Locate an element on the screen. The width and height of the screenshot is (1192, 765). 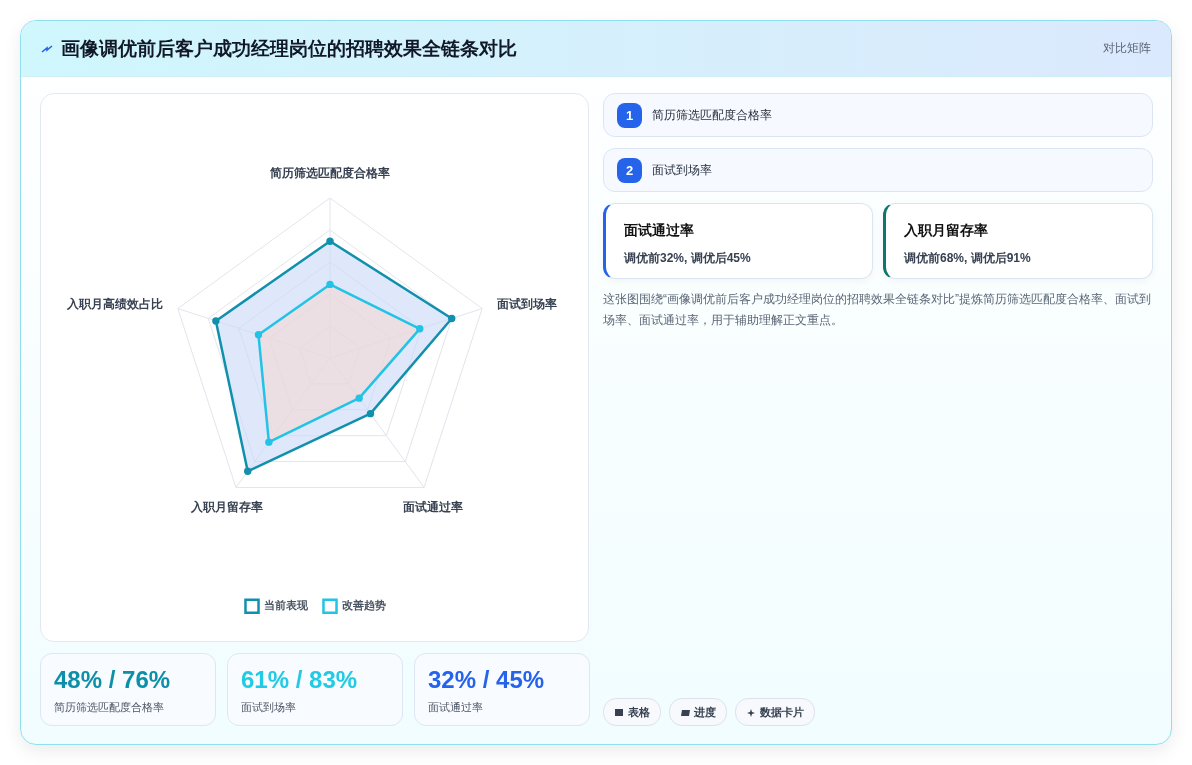
text: 调优前68%, 调优后91% is located at coordinates (967, 258).